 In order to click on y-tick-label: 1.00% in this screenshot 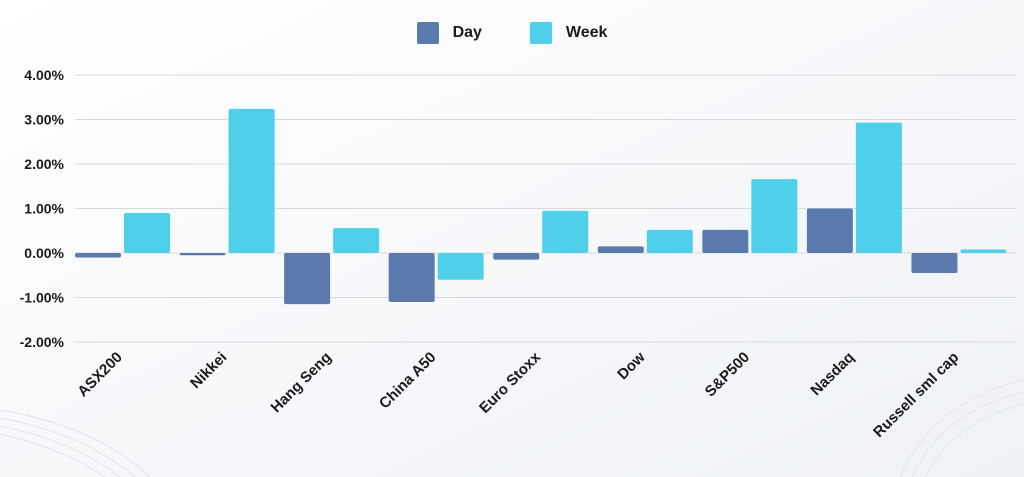, I will do `click(44, 209)`.